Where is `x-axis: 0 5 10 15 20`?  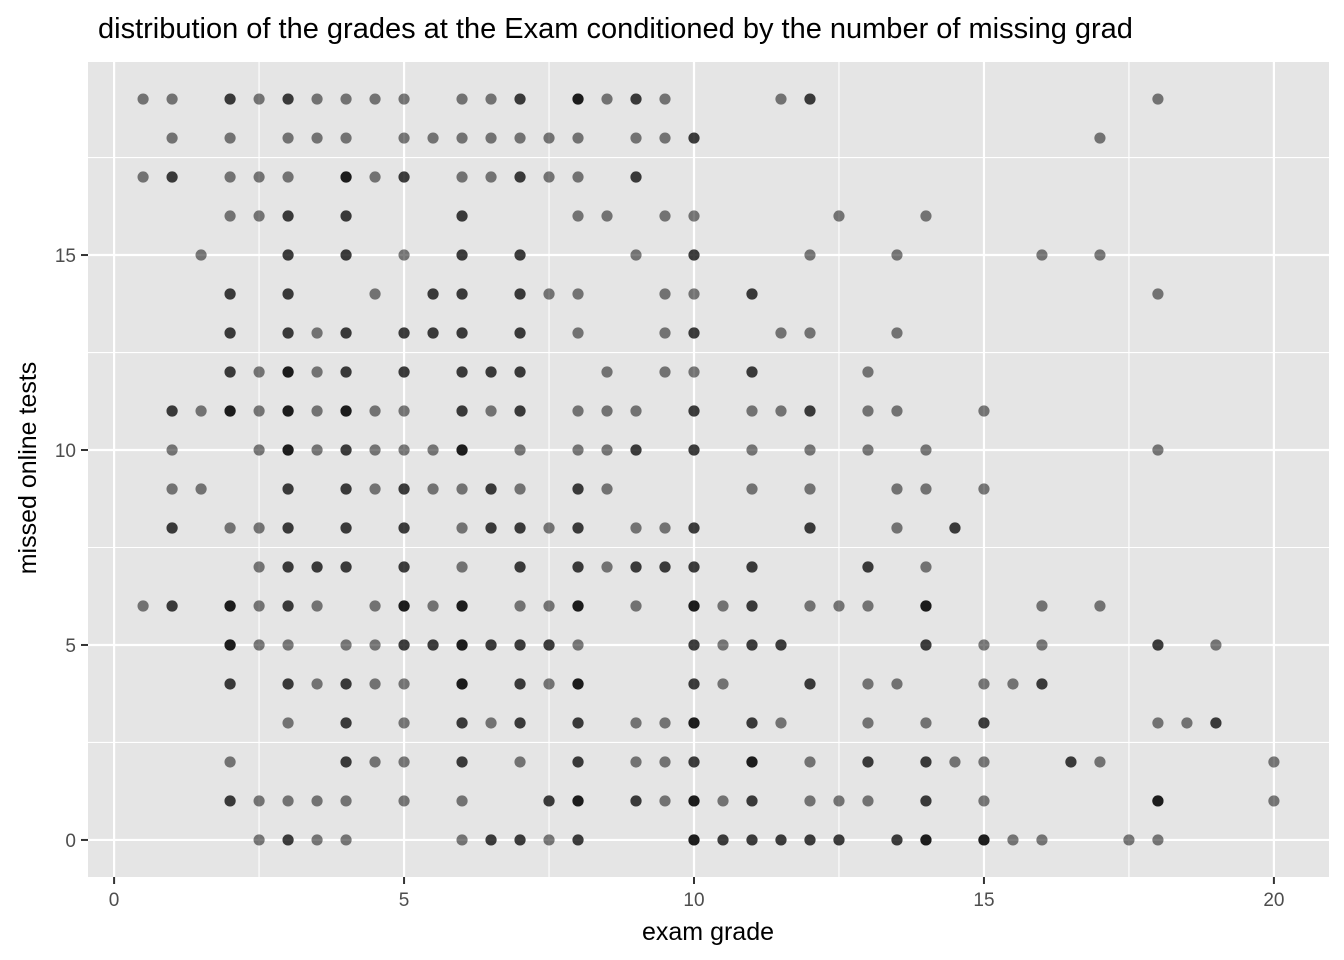 x-axis: 0 5 10 15 20 is located at coordinates (696, 894).